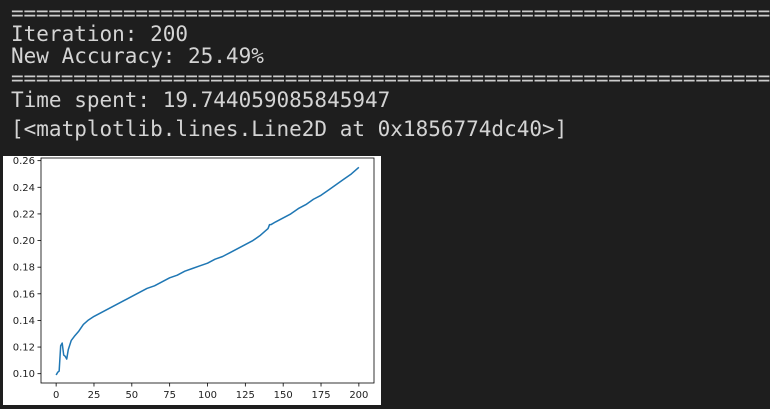  Describe the element at coordinates (131, 395) in the screenshot. I see `x-tick-label: 50` at that location.